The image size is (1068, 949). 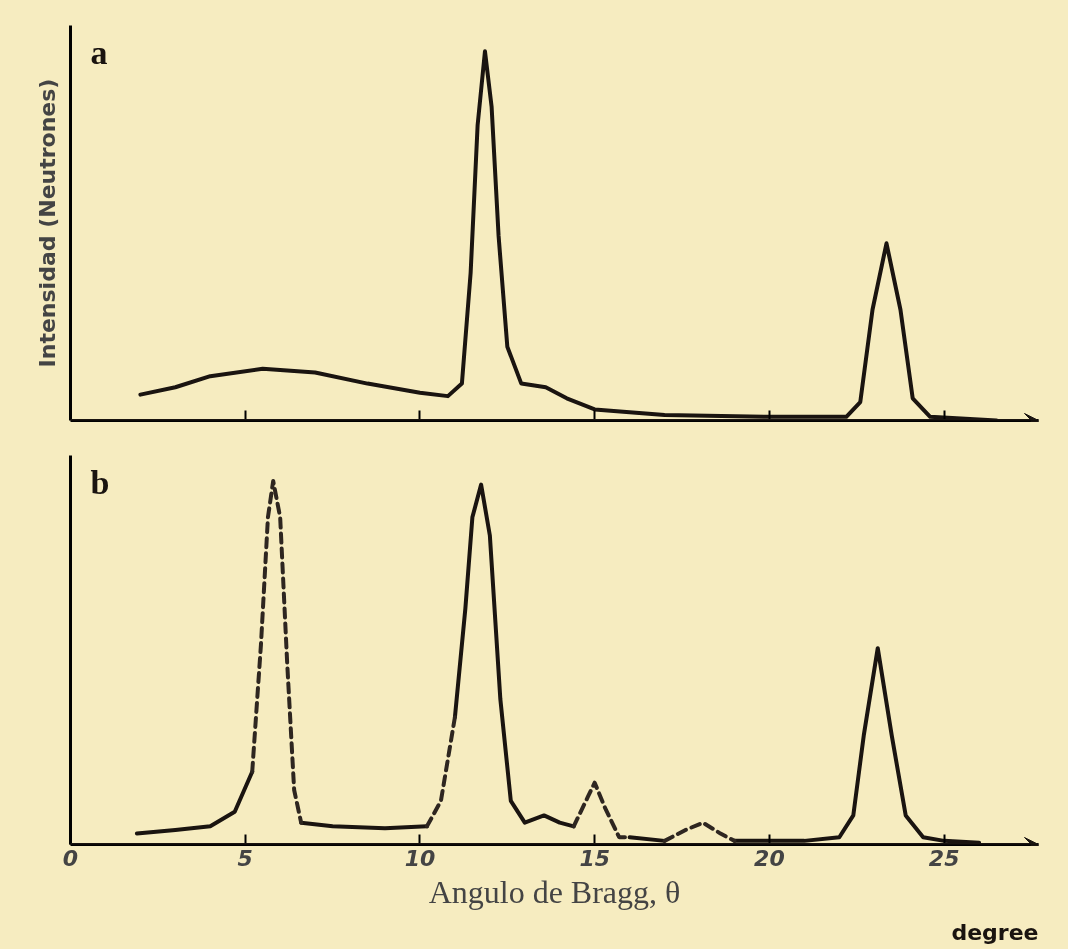 What do you see at coordinates (99, 52) in the screenshot?
I see `annotation: a` at bounding box center [99, 52].